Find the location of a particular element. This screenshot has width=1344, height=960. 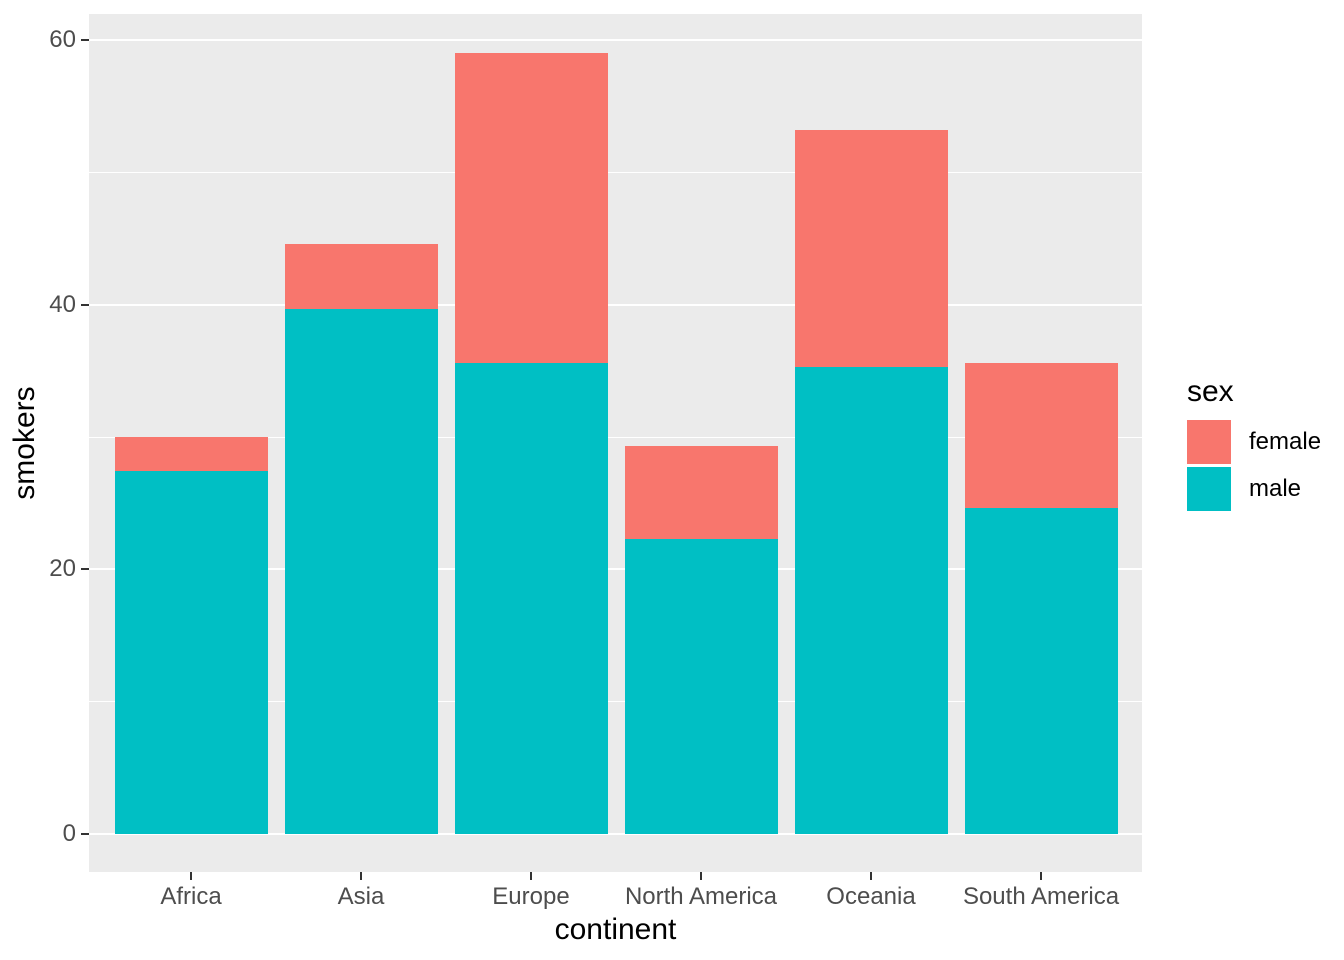

gridline-major-y0 is located at coordinates (615, 834).